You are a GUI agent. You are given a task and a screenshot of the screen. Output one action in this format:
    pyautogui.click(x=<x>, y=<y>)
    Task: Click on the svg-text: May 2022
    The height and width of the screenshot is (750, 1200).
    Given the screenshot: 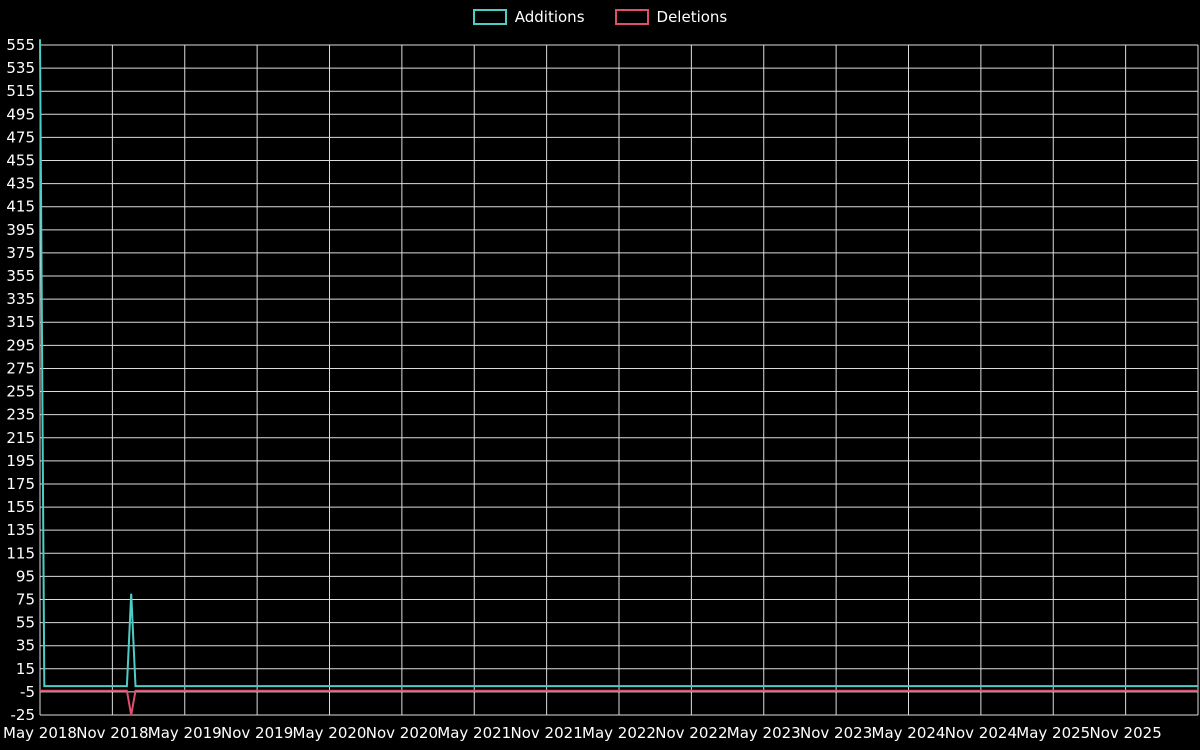 What is the action you would take?
    pyautogui.click(x=619, y=733)
    